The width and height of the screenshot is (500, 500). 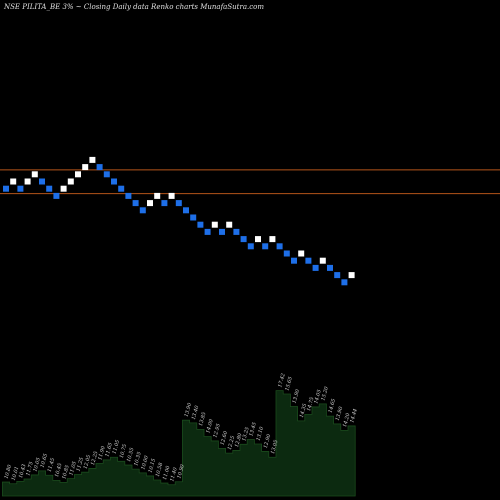 I want to click on volume-label: 10.43, so click(x=23, y=471).